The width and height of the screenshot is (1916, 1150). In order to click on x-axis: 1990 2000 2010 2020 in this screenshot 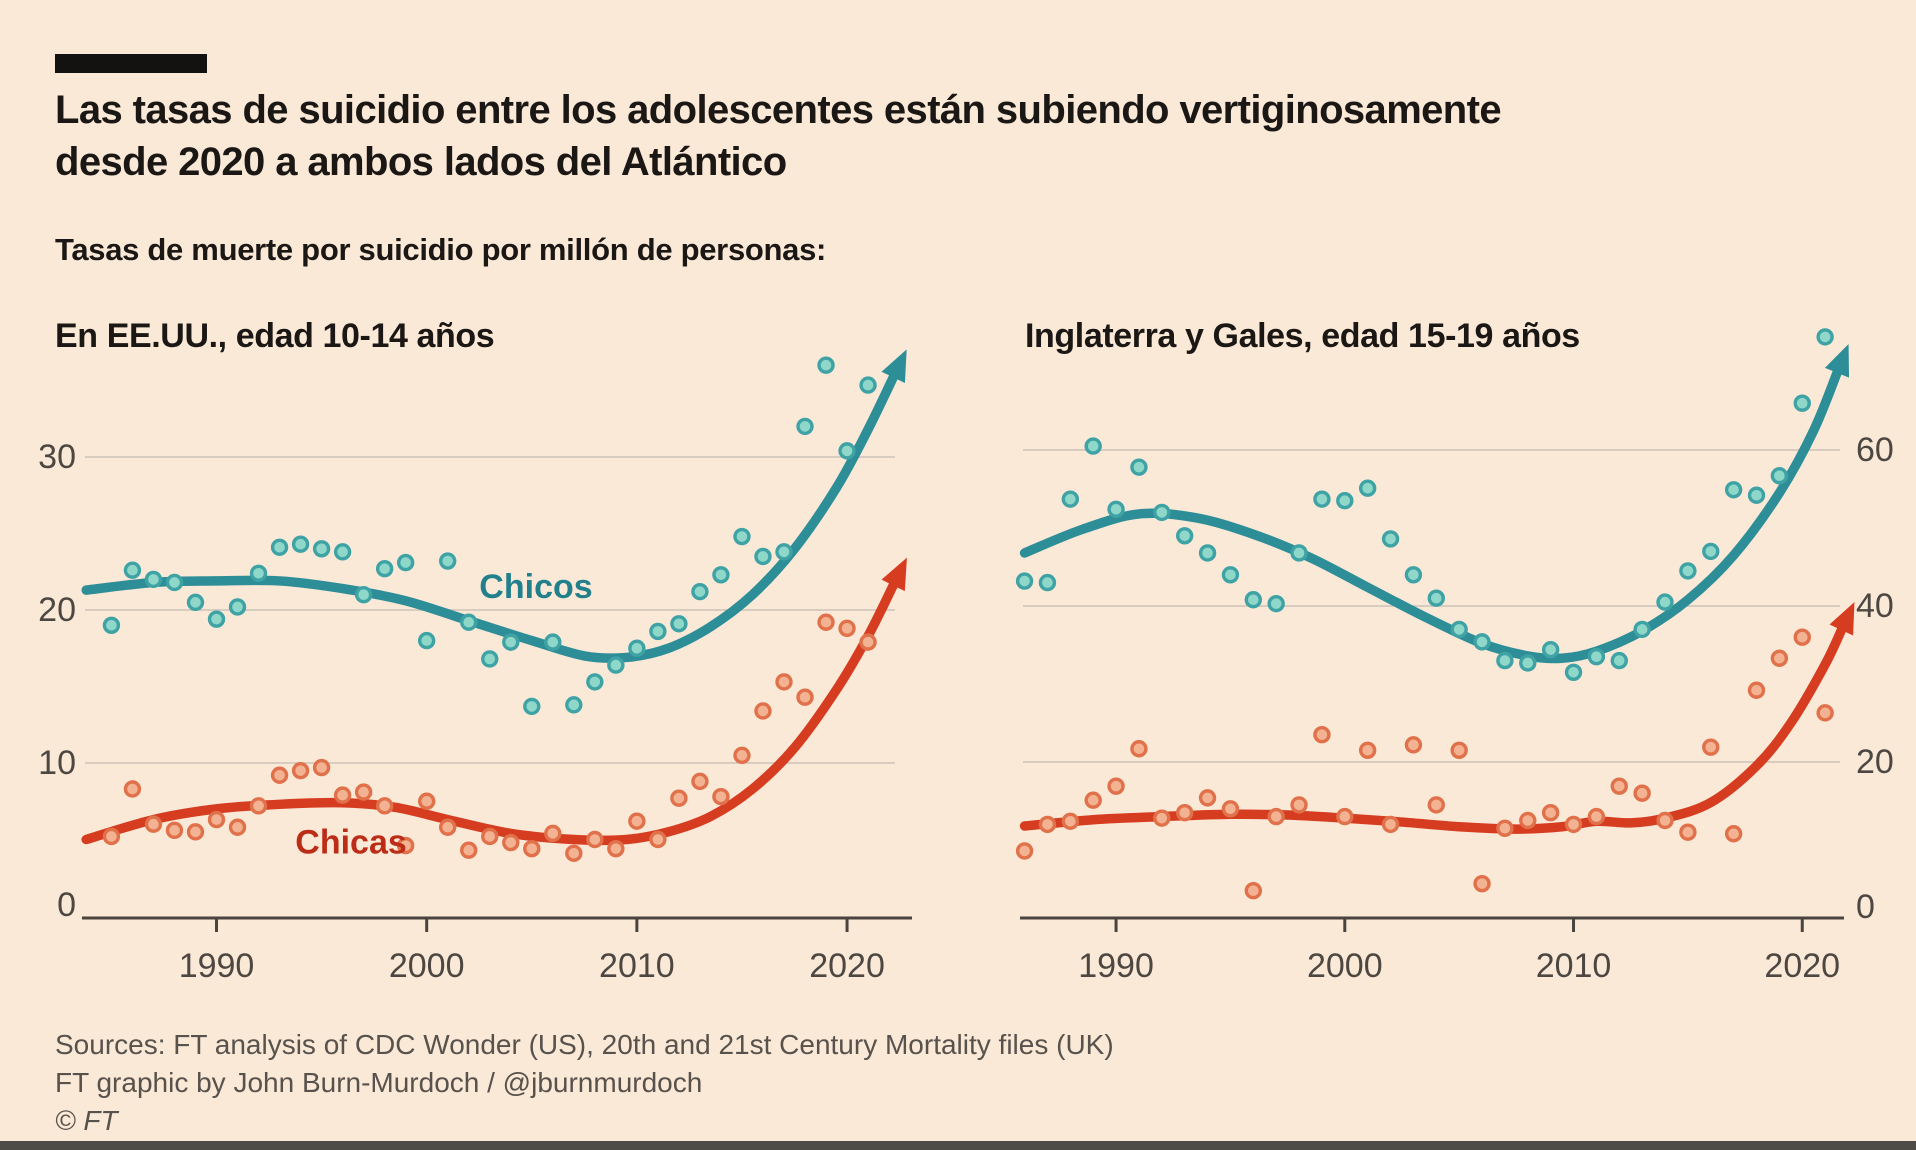, I will do `click(497, 950)`.